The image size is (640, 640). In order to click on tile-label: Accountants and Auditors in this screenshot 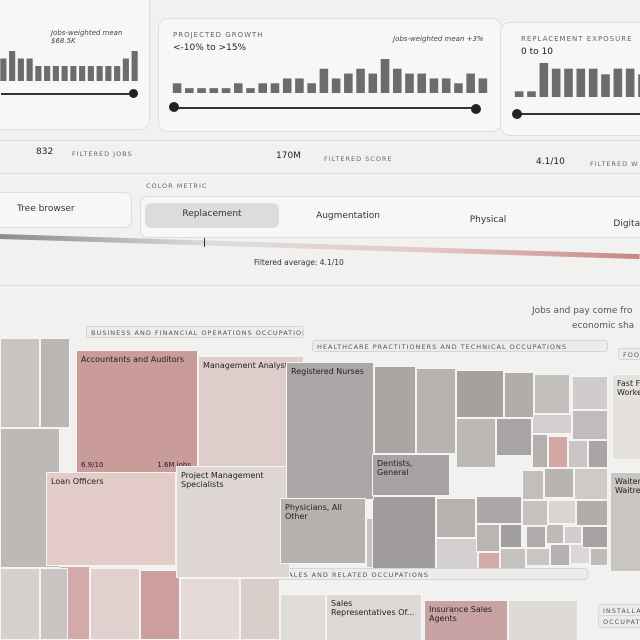, I will do `click(133, 359)`.